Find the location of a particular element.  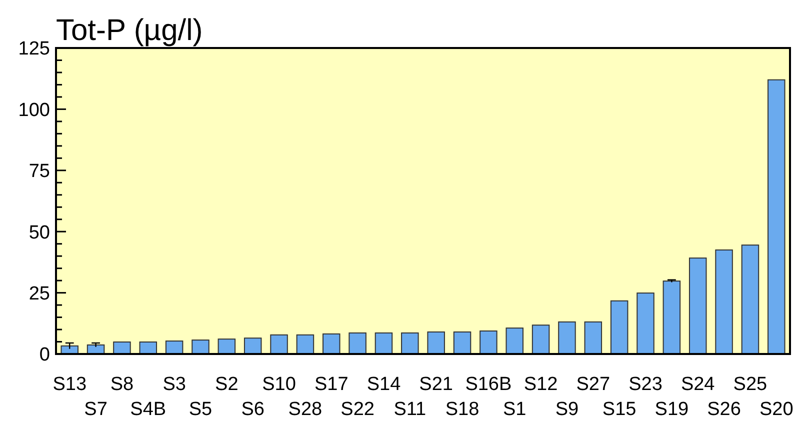

x-tick-label: S15 is located at coordinates (619, 409).